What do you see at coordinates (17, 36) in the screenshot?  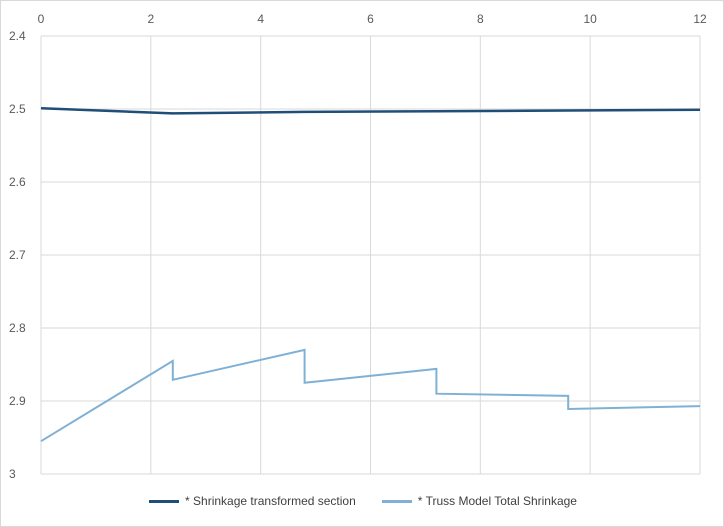 I see `y-tick-label: 2.4` at bounding box center [17, 36].